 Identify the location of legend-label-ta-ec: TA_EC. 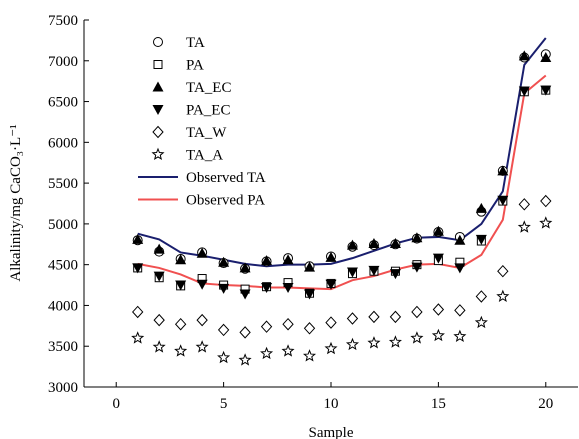
(208, 88).